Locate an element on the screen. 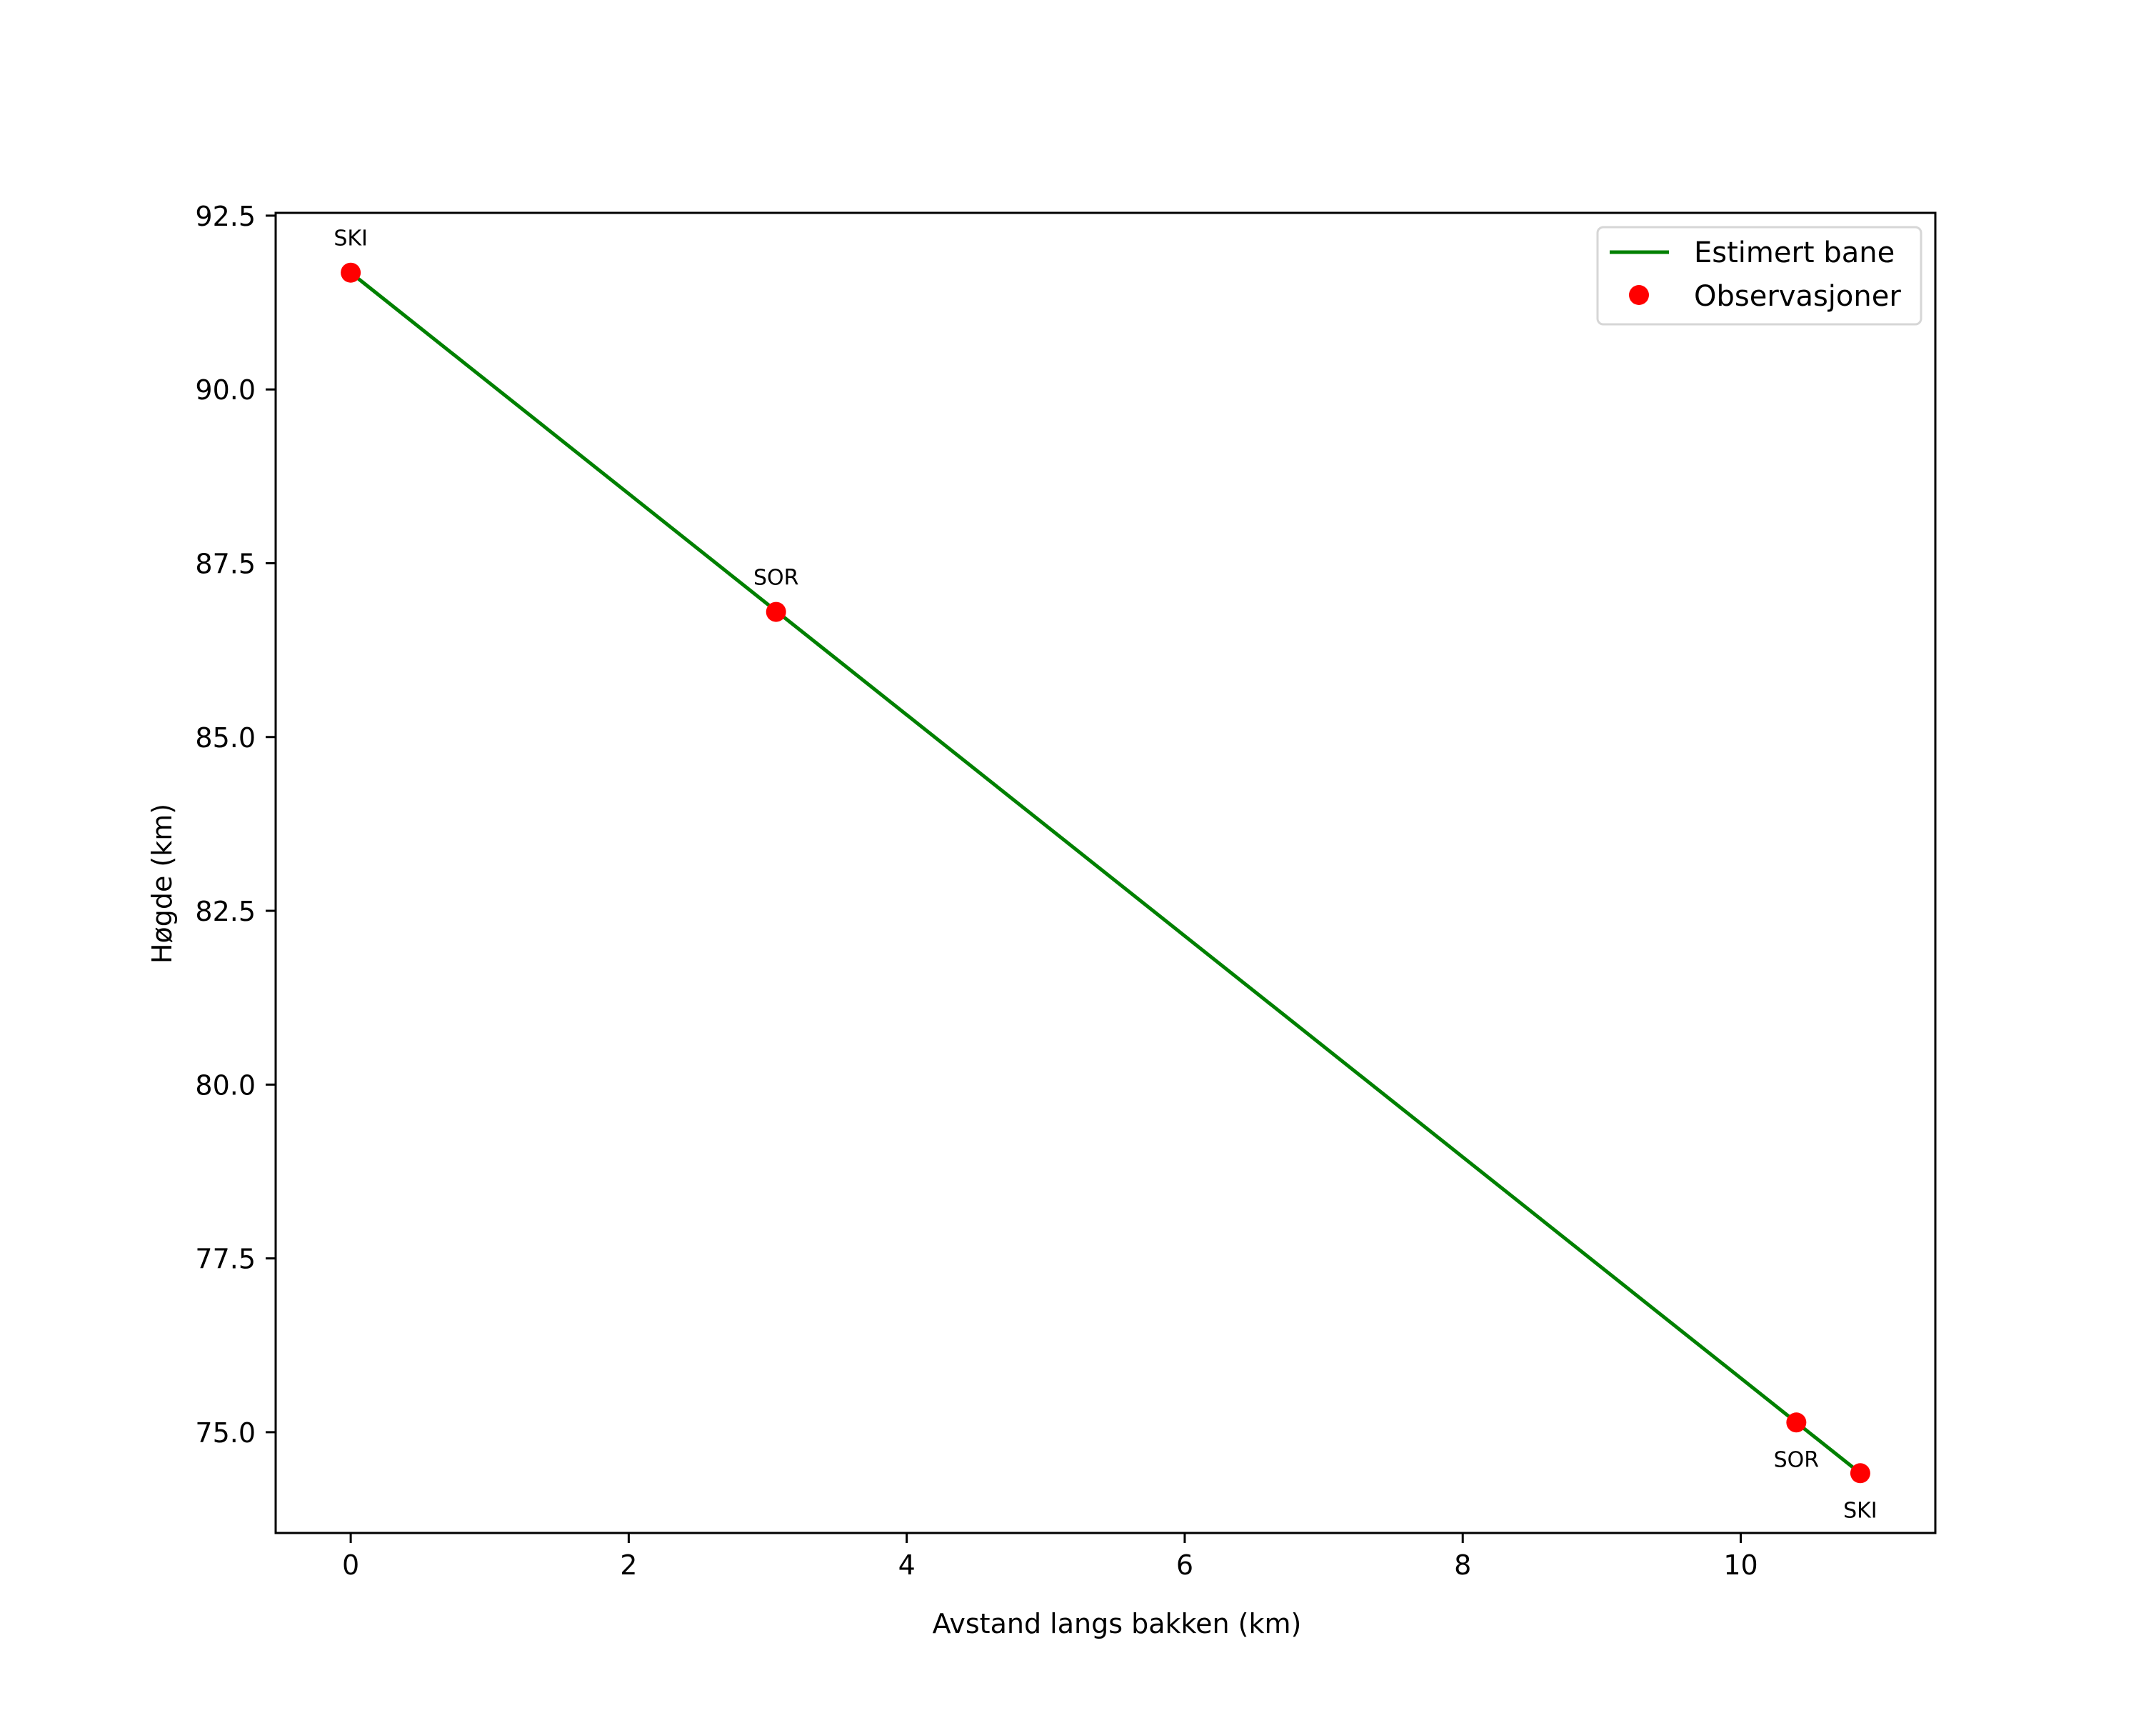  y-tick-label: 80.0 is located at coordinates (226, 1085).